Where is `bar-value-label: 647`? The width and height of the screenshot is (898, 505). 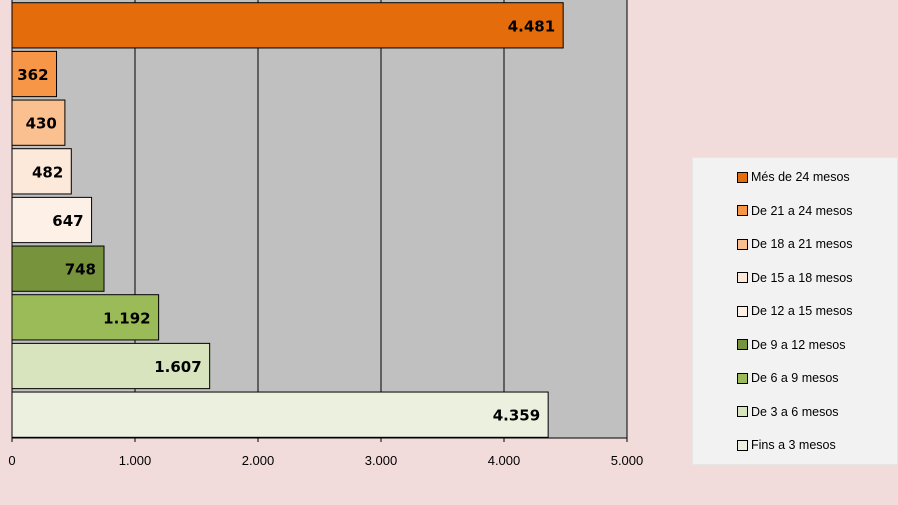
bar-value-label: 647 is located at coordinates (67, 221).